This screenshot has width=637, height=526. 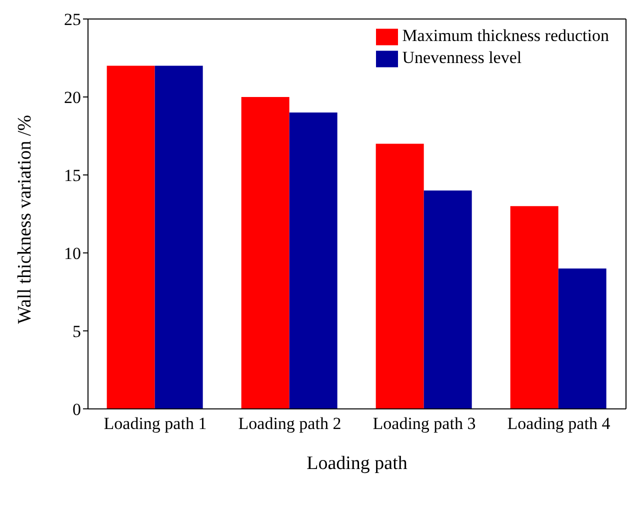 What do you see at coordinates (424, 423) in the screenshot?
I see `x-tick-label: Loading path 3` at bounding box center [424, 423].